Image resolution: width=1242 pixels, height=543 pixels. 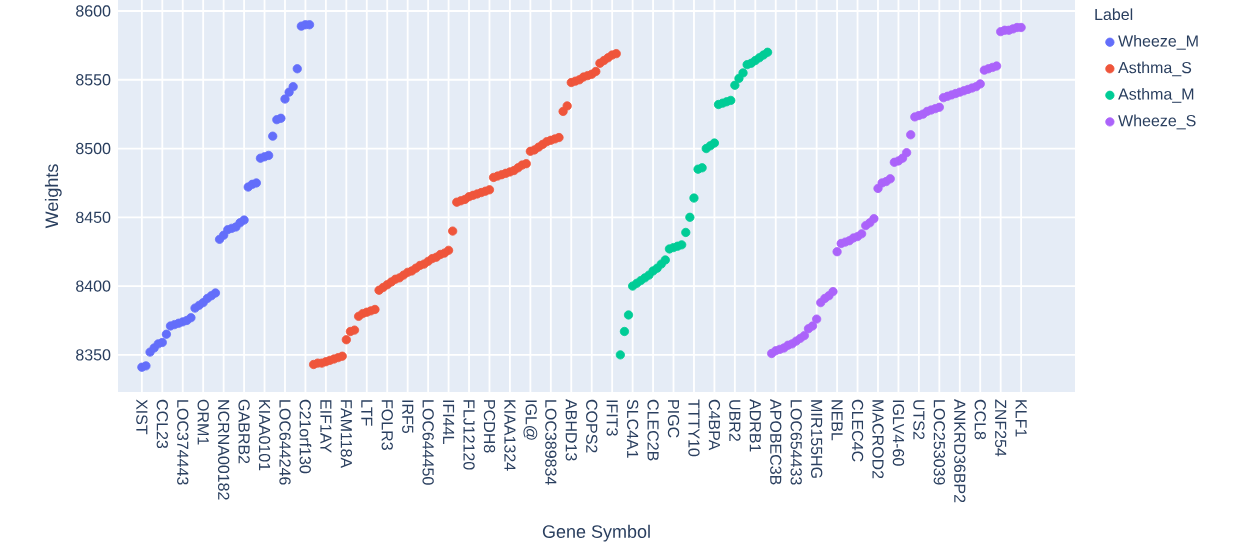 I want to click on y-tick-label: 8600, so click(x=93, y=11).